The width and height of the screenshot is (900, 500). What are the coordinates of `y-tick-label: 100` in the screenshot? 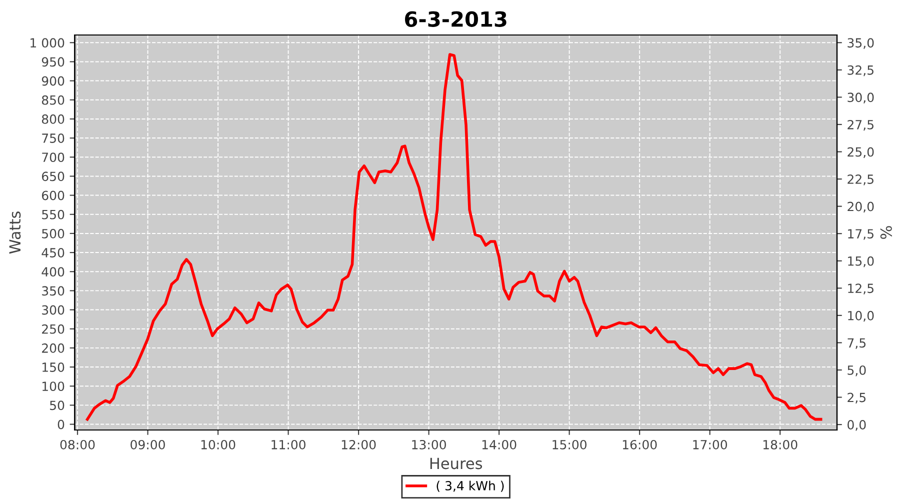 It's located at (53, 387).